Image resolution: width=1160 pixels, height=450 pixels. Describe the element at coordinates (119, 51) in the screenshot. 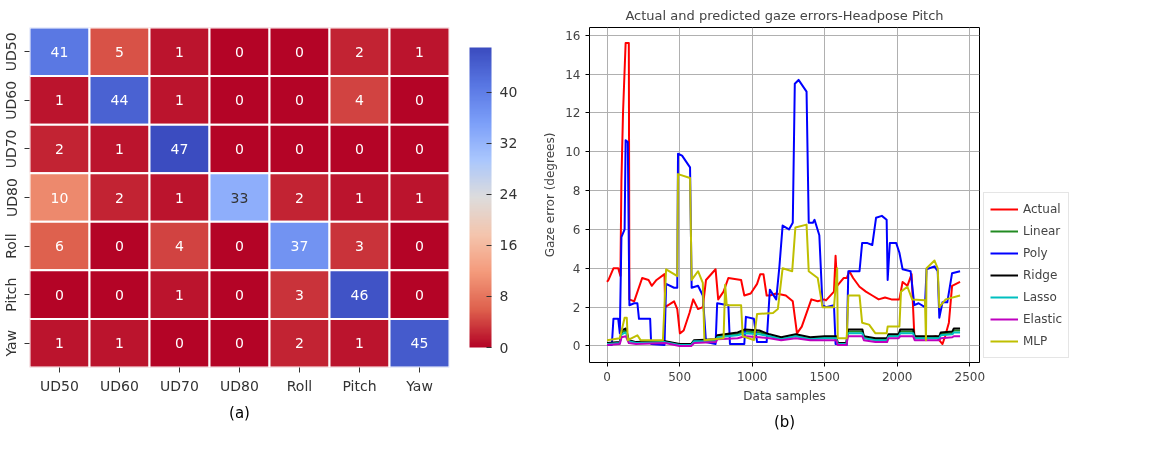

I see `data-label: 5` at that location.